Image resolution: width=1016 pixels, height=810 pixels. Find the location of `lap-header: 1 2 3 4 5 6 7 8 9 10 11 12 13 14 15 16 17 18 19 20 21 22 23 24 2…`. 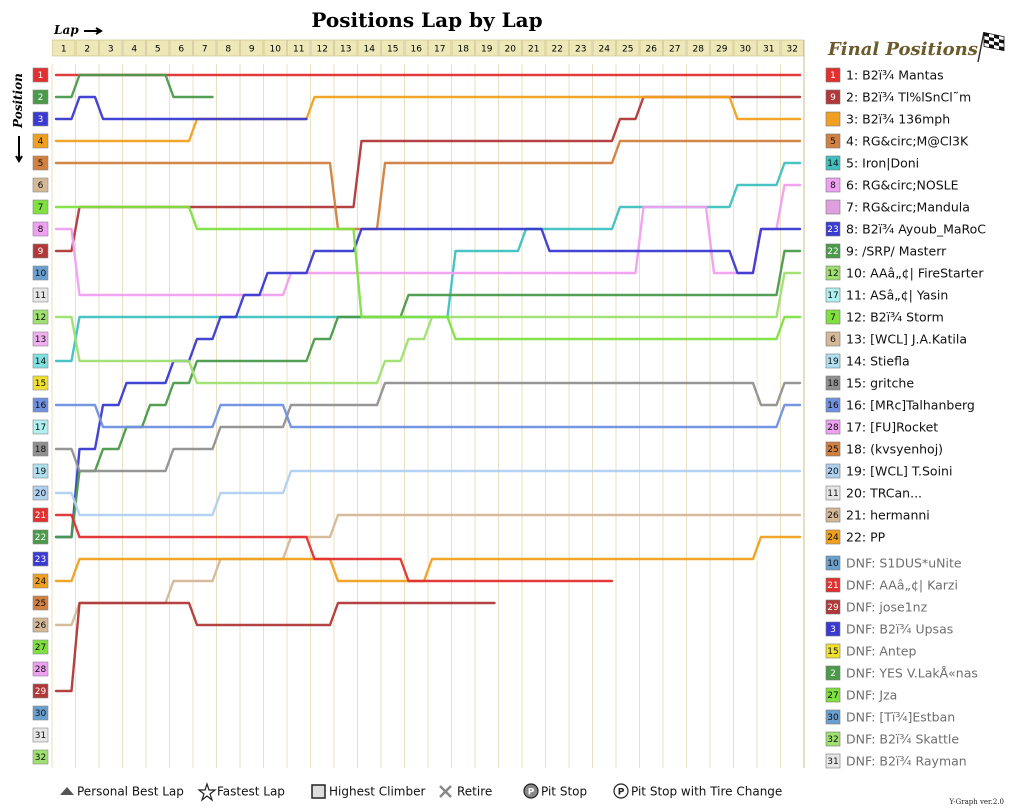

lap-header: 1 2 3 4 5 6 7 8 9 10 11 12 13 14 15 16 17 18 19 20 21 22 23 24 2… is located at coordinates (428, 48).